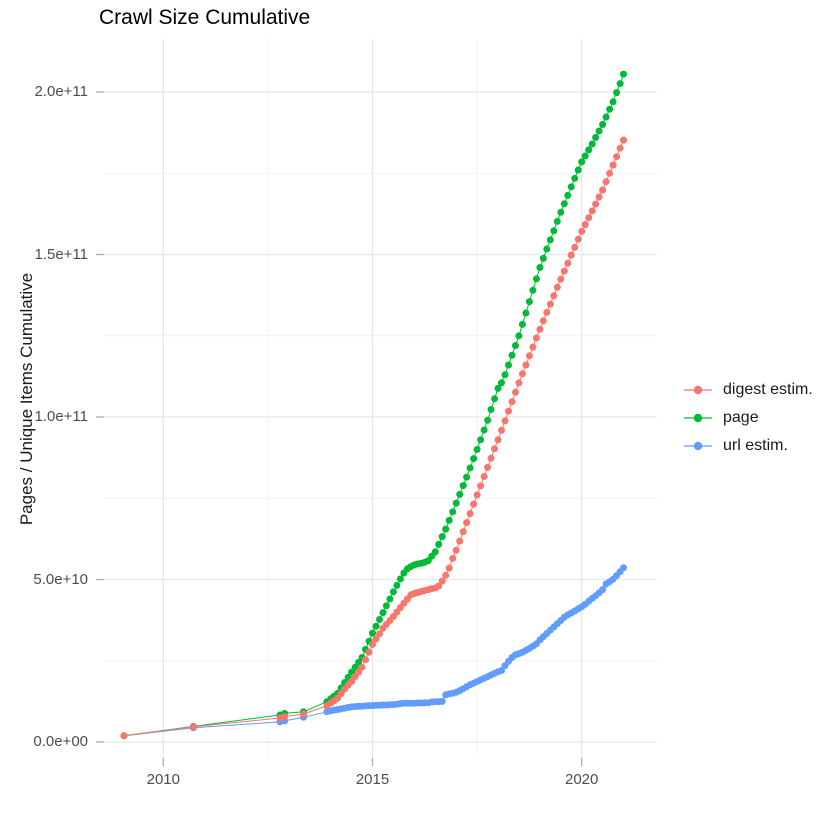 Image resolution: width=826 pixels, height=827 pixels. What do you see at coordinates (582, 779) in the screenshot?
I see `x-tick-label: 2020` at bounding box center [582, 779].